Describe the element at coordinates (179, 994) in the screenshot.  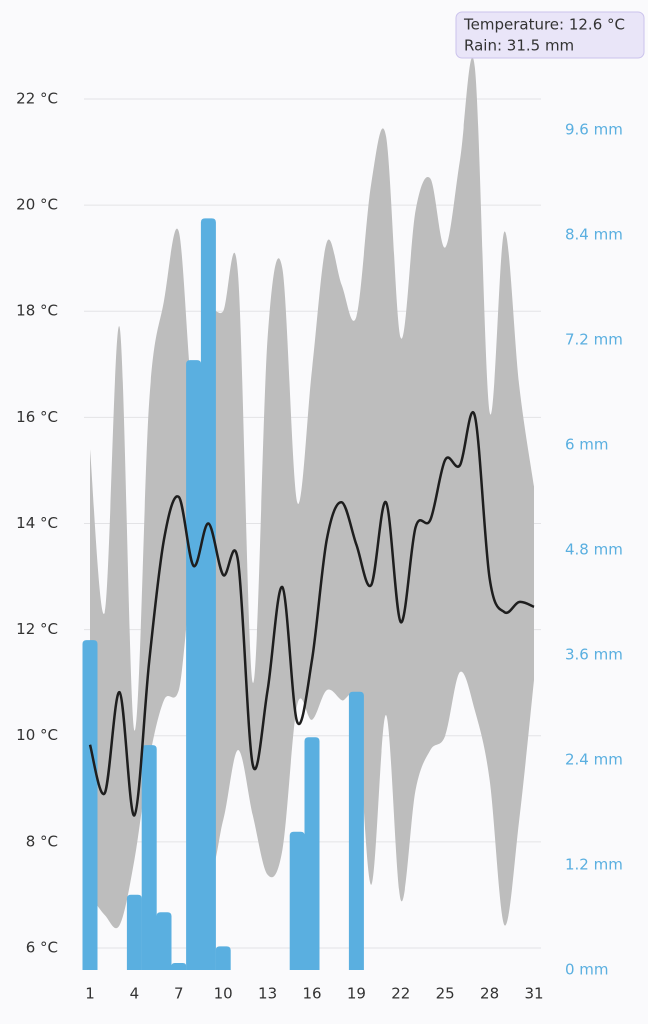
I see `x-tick-label: 7` at that location.